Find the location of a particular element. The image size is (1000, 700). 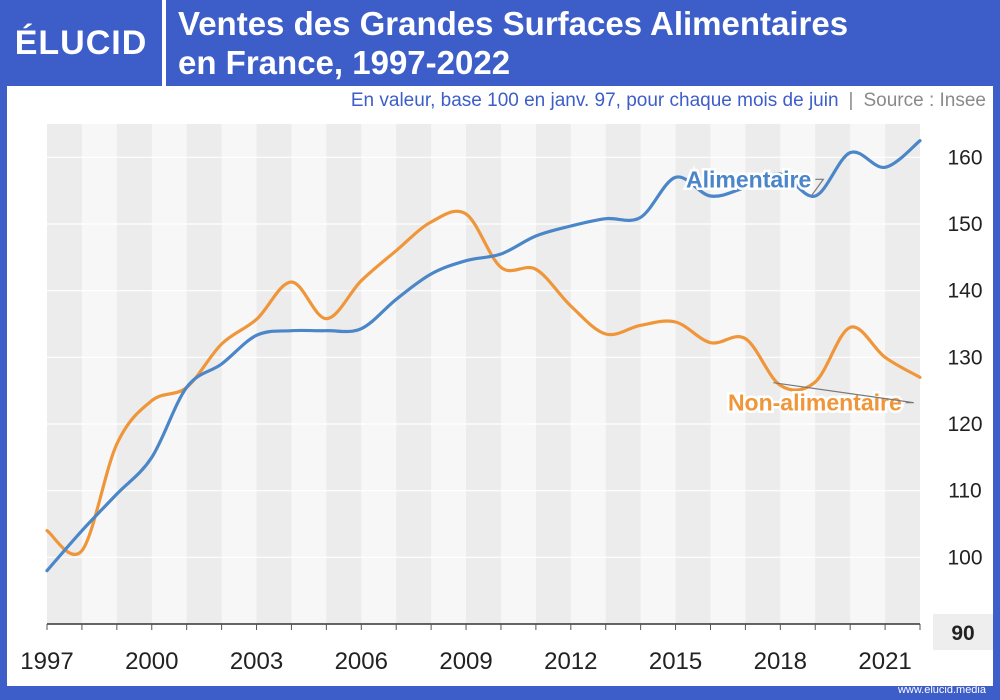

y-tick-label: 110 is located at coordinates (964, 491).